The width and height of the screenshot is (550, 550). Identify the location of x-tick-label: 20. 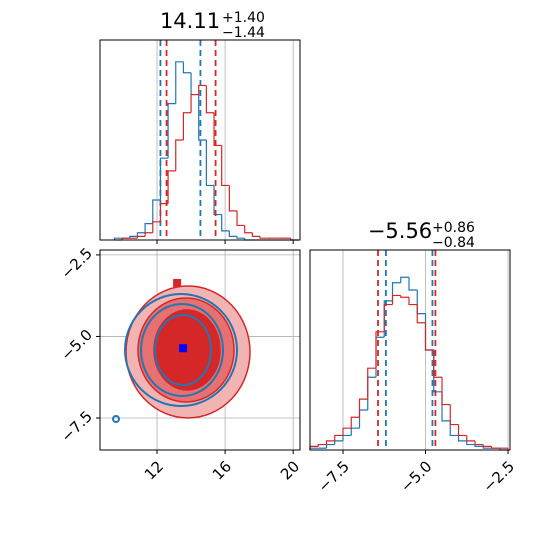
(290, 470).